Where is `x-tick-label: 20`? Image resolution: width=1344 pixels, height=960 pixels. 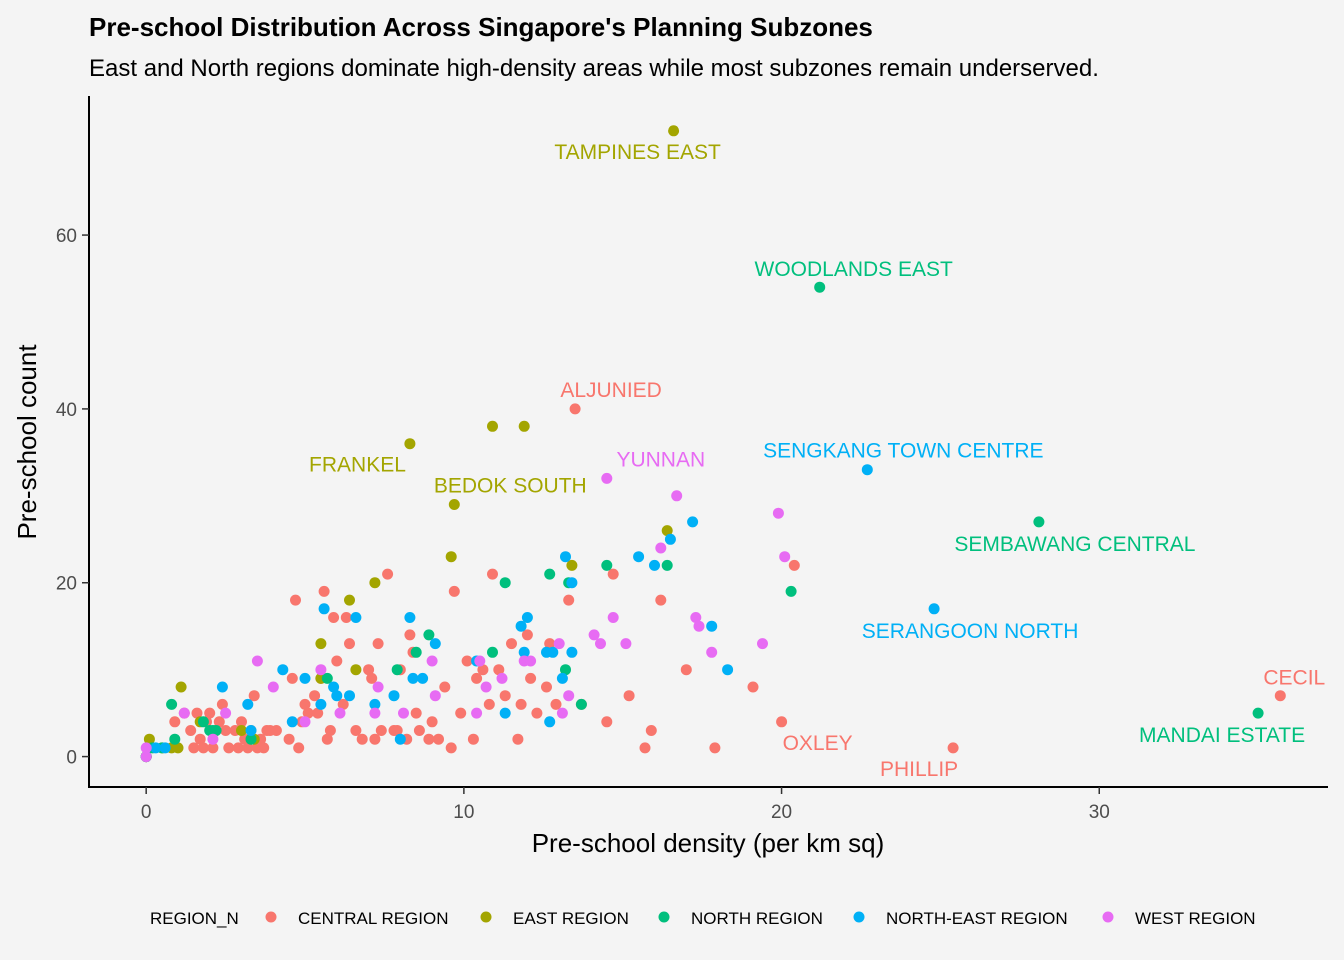
x-tick-label: 20 is located at coordinates (781, 812).